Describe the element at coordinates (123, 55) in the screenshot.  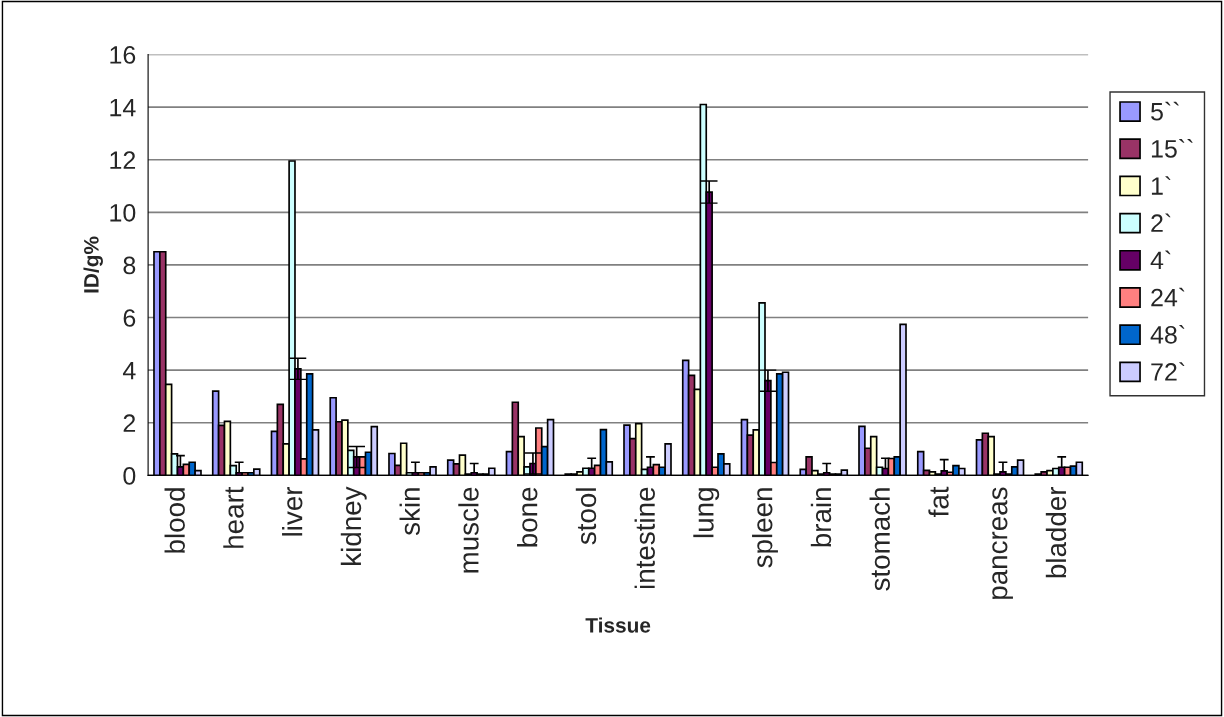
I see `y-tick-label: 16` at that location.